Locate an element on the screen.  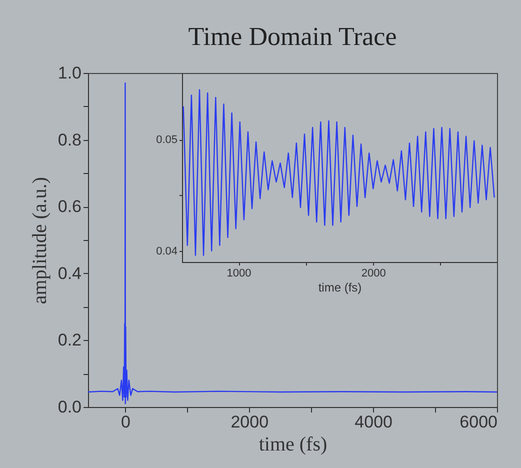
y-tick-label: 0.6 is located at coordinates (70, 206).